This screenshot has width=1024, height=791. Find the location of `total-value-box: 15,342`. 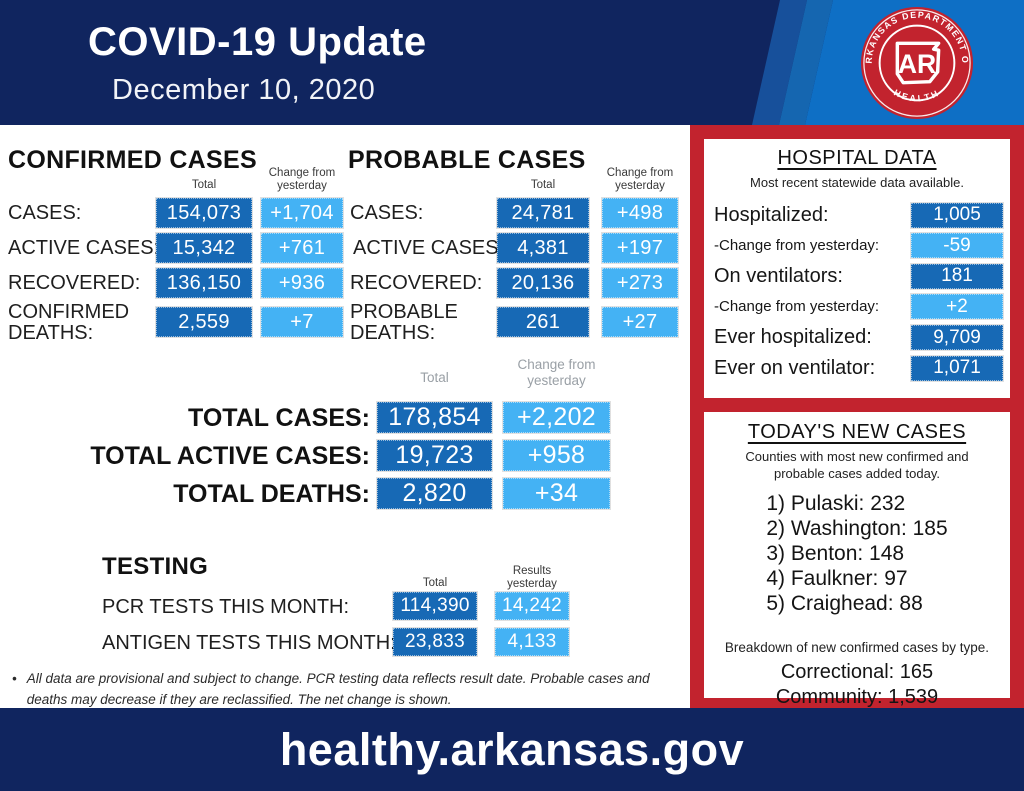

total-value-box: 15,342 is located at coordinates (204, 248).